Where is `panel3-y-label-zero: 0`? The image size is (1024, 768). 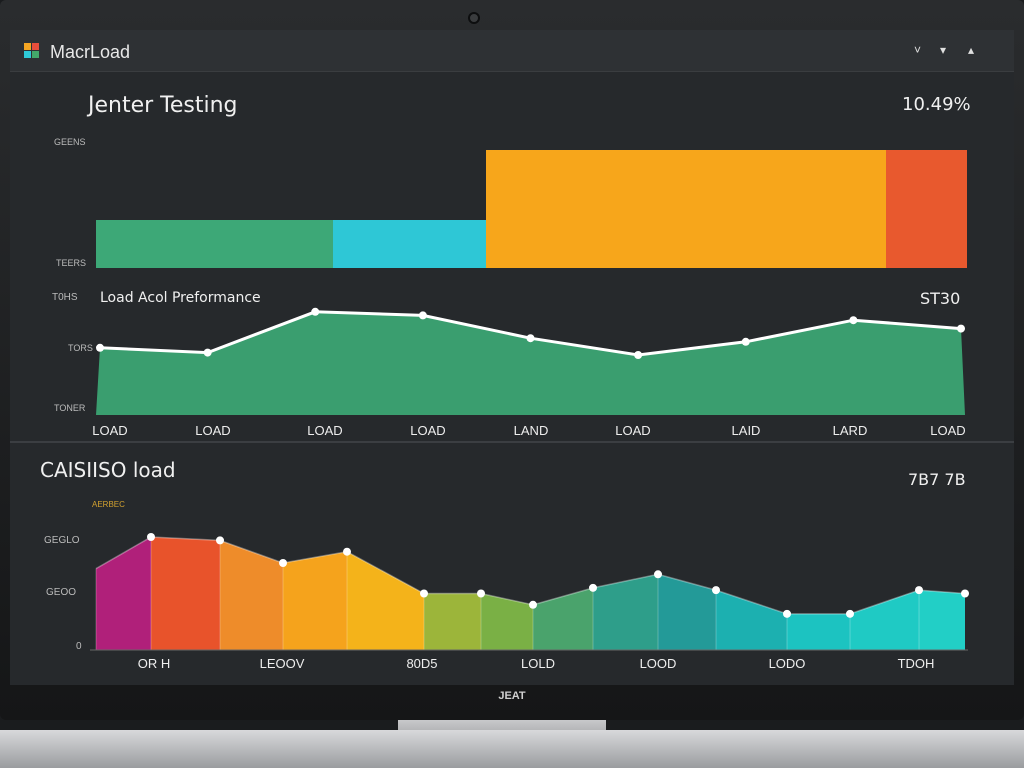
panel3-y-label-zero: 0 is located at coordinates (79, 646).